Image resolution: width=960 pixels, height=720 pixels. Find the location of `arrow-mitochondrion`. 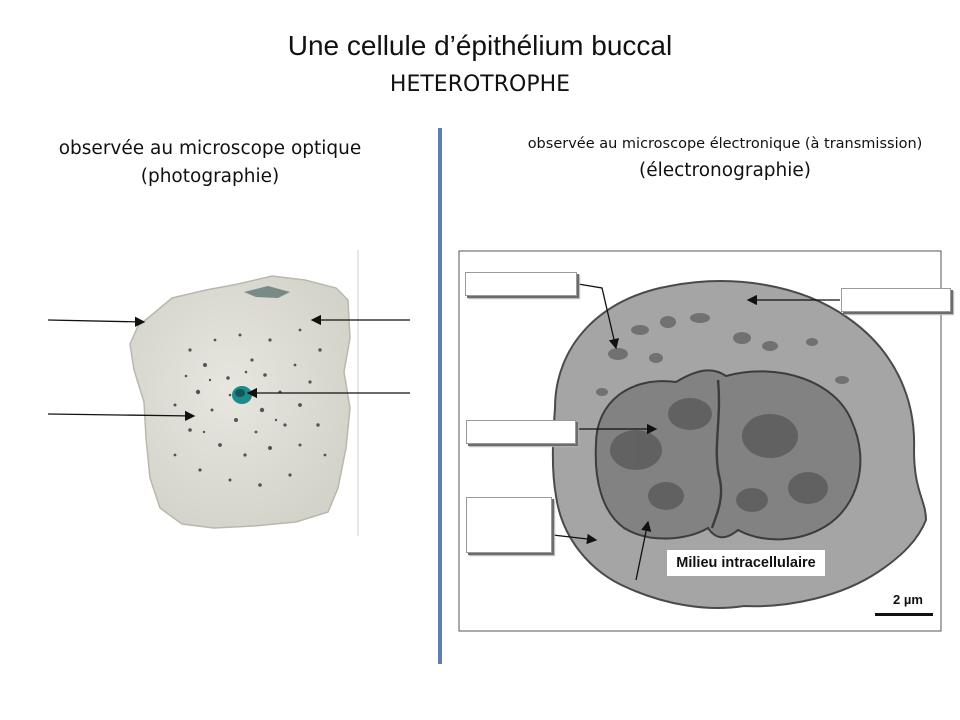

arrow-mitochondrion is located at coordinates (598, 316).